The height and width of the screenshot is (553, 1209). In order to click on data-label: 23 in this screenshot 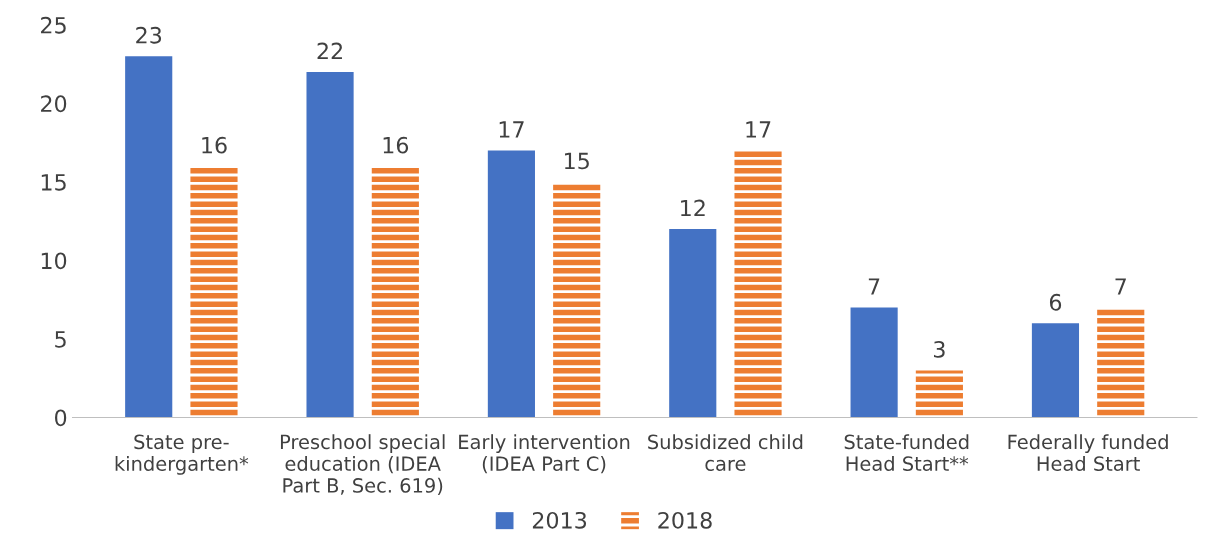, I will do `click(149, 35)`.